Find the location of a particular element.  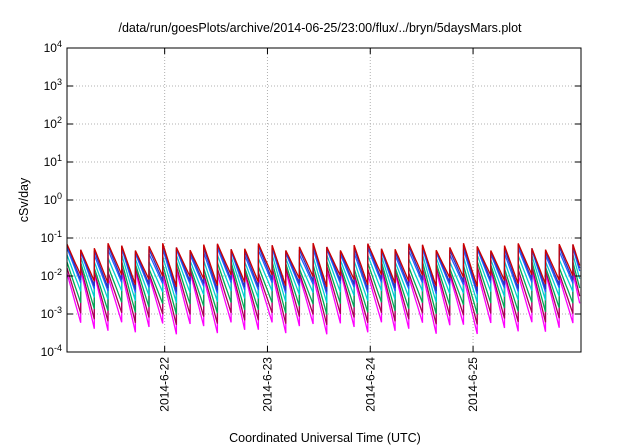

y-tick-label: 10⁰ is located at coordinates (53, 199).